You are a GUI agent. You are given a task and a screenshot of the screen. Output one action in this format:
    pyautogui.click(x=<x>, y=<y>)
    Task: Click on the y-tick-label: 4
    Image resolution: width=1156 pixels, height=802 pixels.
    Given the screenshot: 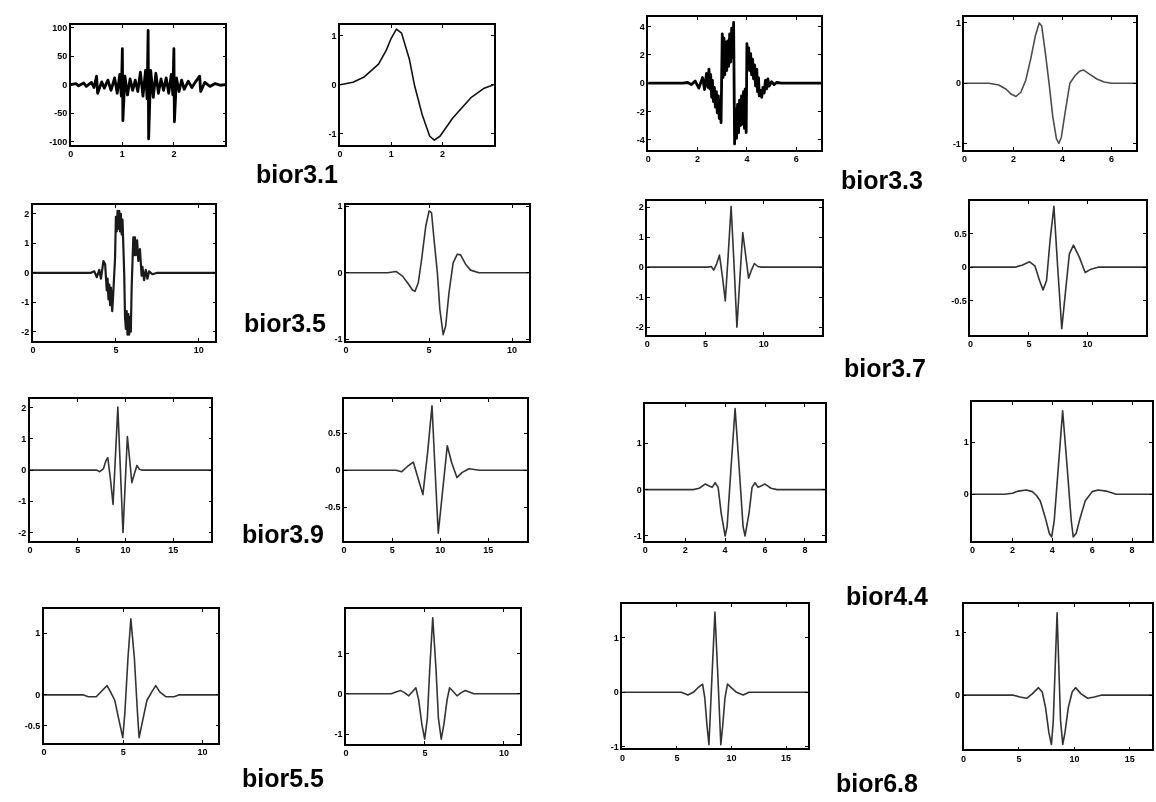 What is the action you would take?
    pyautogui.click(x=642, y=26)
    